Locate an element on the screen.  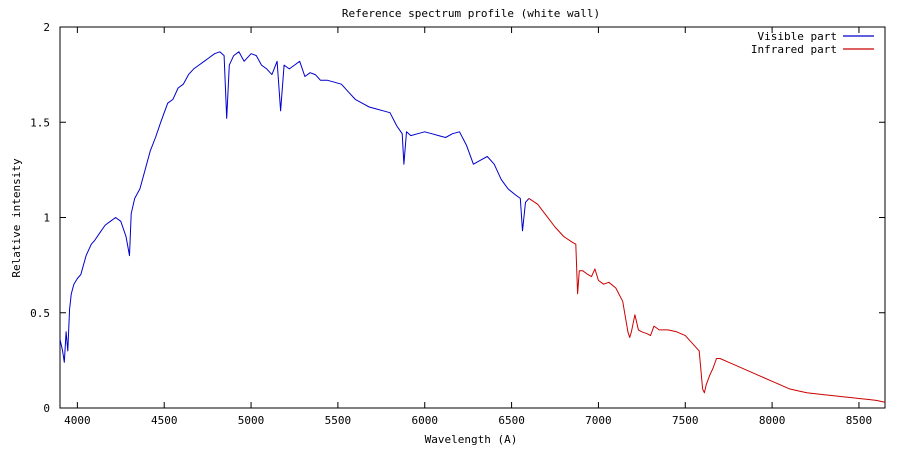
x-tick-label: 8000 is located at coordinates (772, 420).